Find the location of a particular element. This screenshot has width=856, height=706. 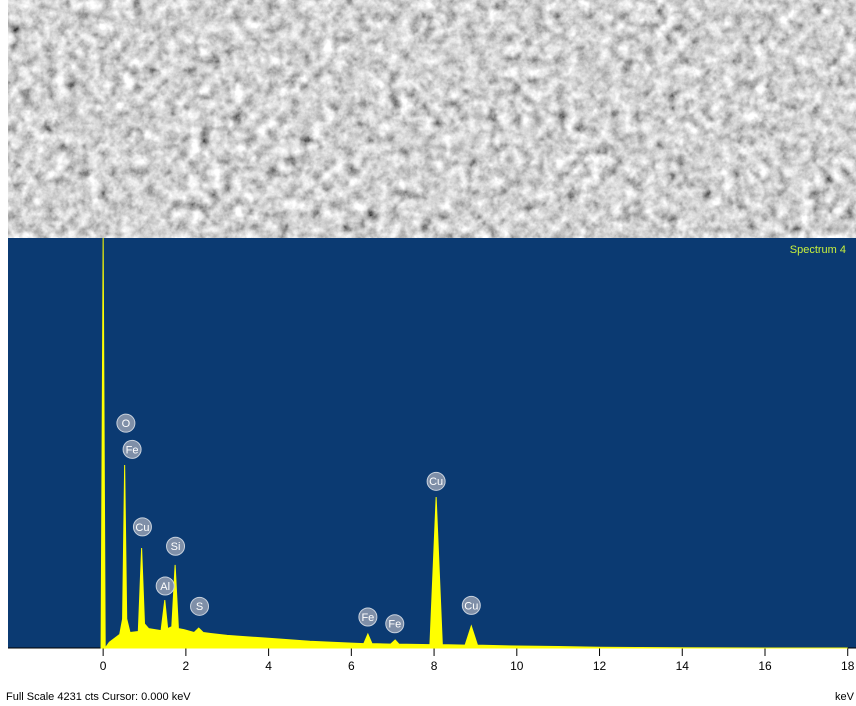

x-tick-label: 14 is located at coordinates (683, 666).